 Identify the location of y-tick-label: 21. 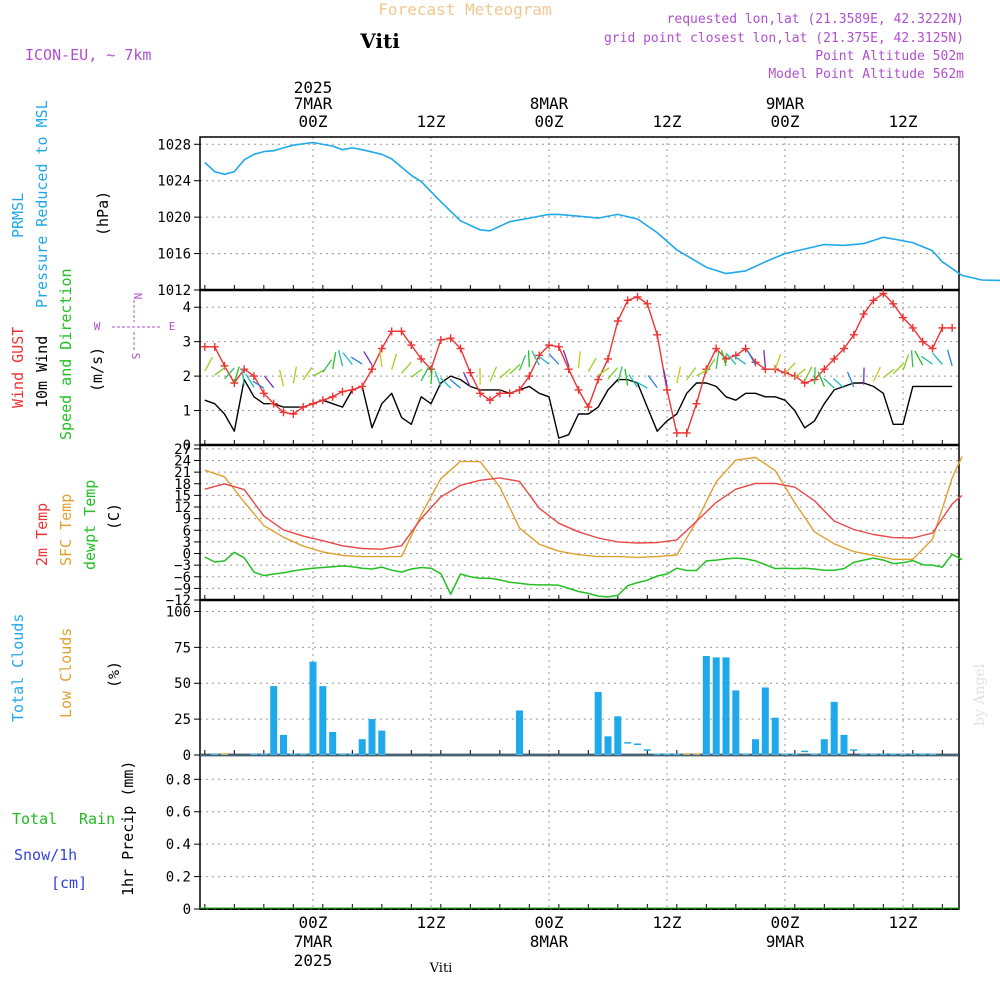
(182, 473).